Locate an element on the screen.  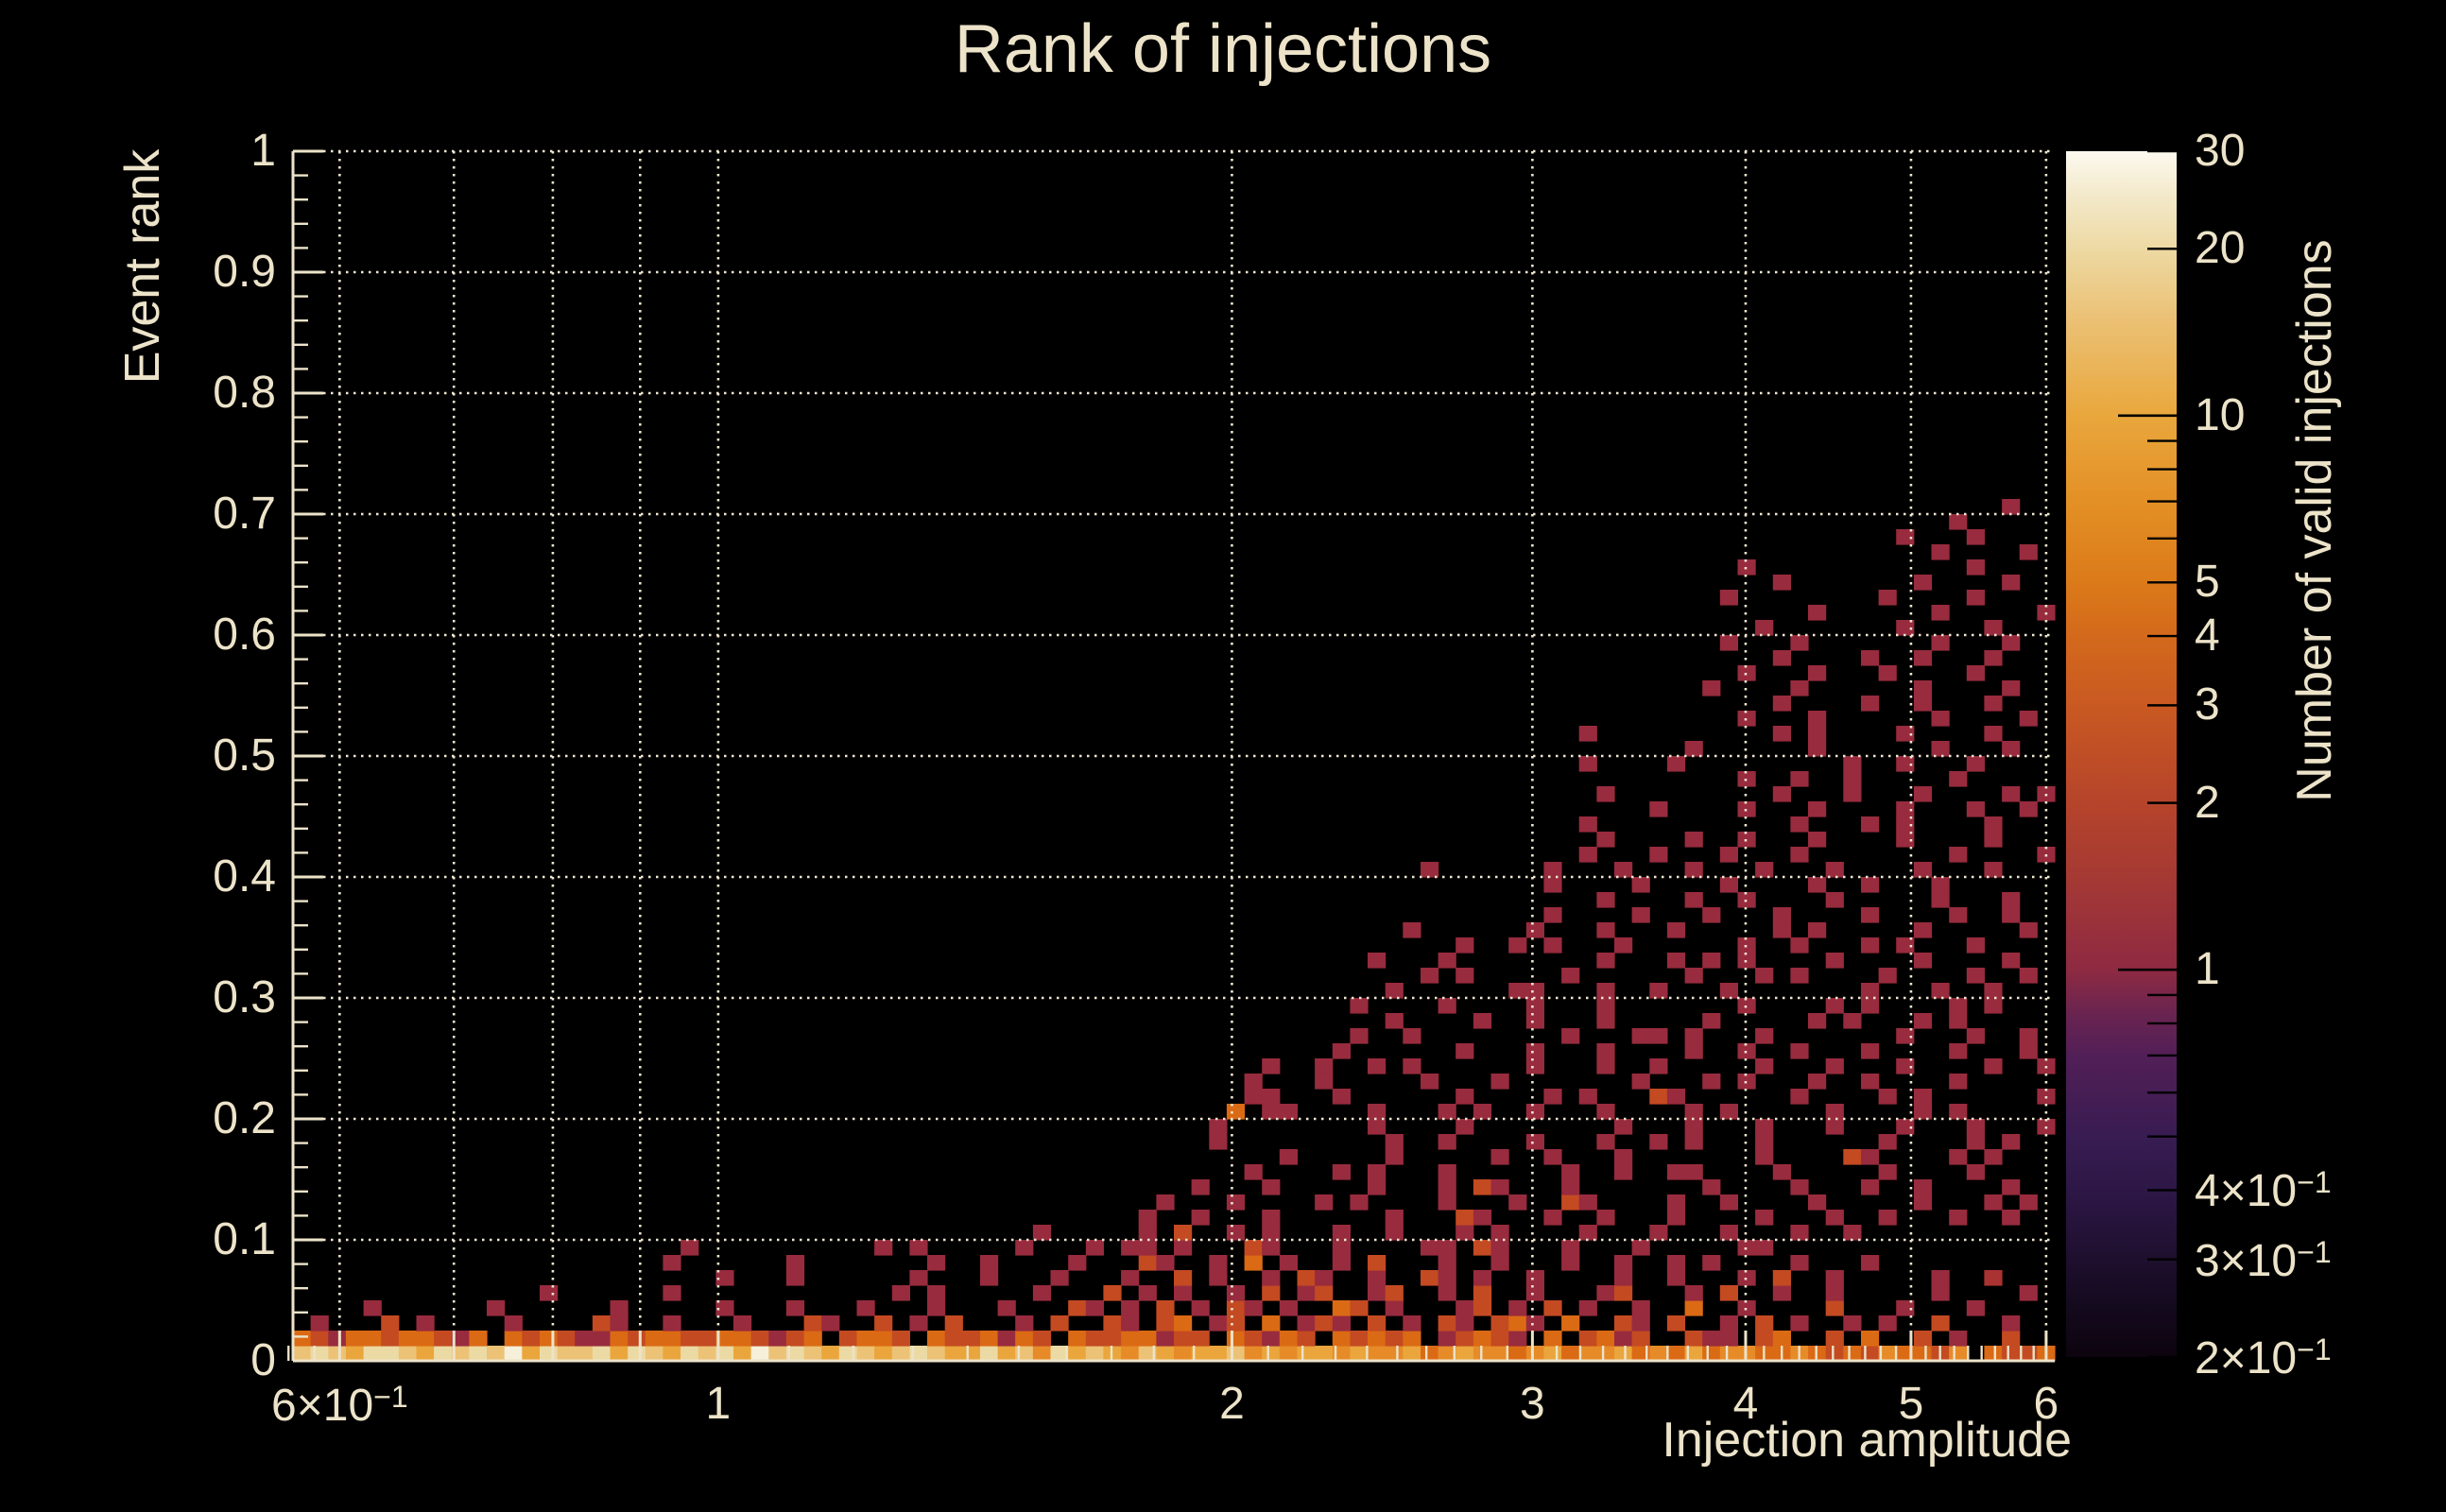
y-tick-label: 0.2 is located at coordinates (245, 1118).